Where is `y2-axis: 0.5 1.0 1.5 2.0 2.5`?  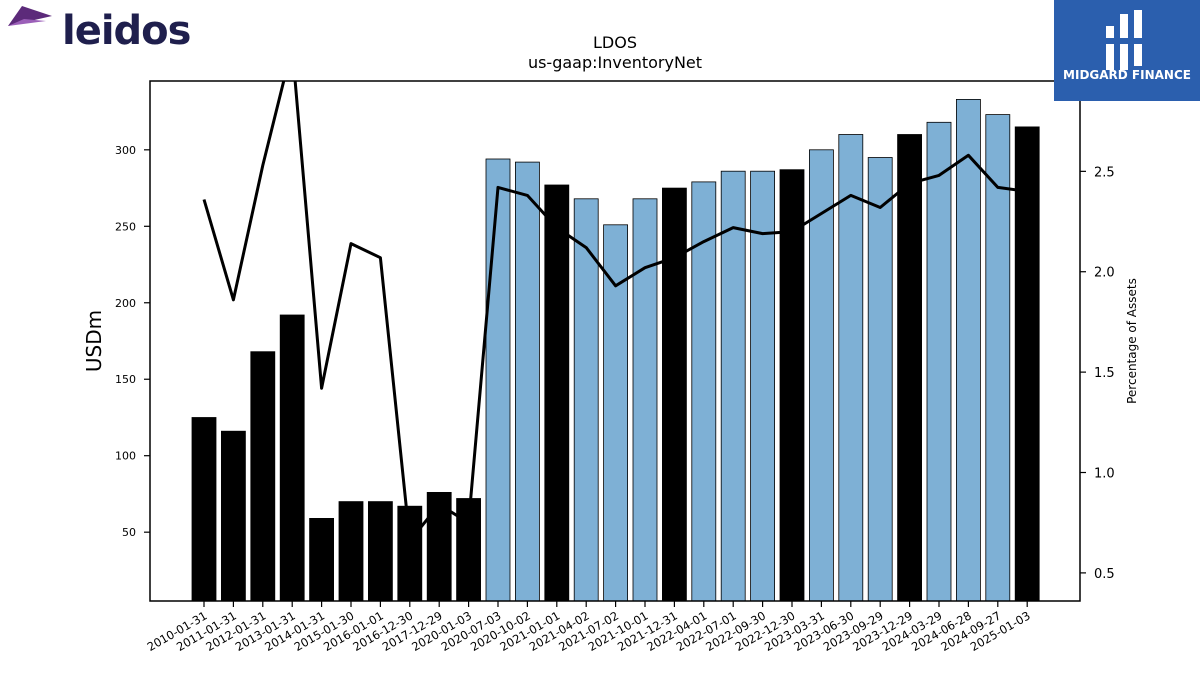
y2-axis: 0.5 1.0 1.5 2.0 2.5 is located at coordinates (1097, 373).